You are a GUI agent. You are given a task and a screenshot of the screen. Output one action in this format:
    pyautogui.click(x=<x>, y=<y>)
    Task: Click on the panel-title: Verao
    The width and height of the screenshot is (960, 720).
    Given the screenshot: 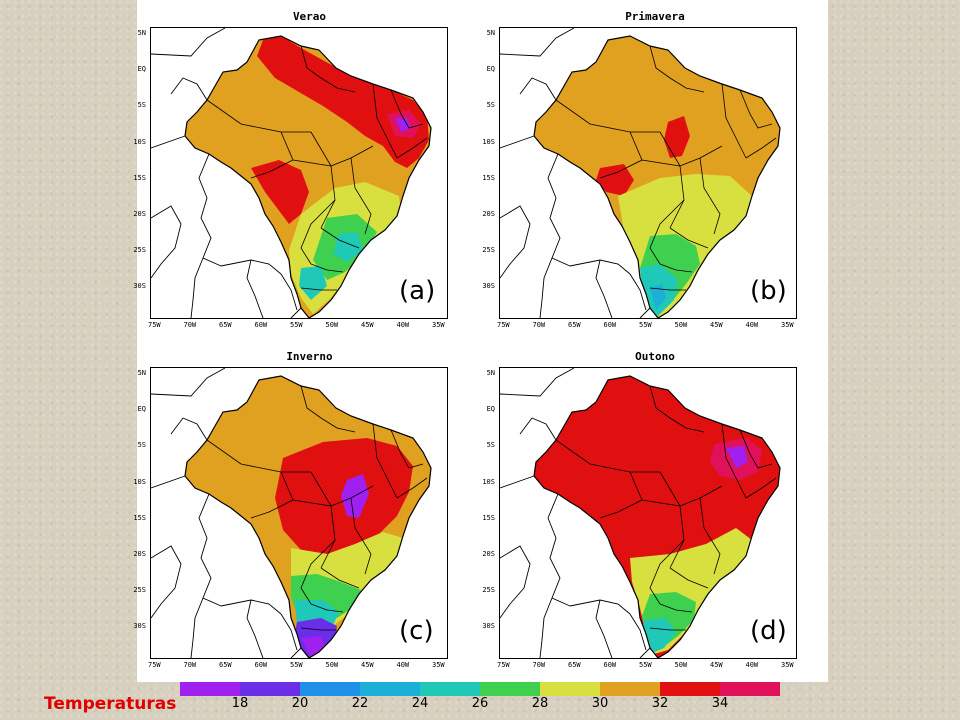 What is the action you would take?
    pyautogui.click(x=309, y=16)
    